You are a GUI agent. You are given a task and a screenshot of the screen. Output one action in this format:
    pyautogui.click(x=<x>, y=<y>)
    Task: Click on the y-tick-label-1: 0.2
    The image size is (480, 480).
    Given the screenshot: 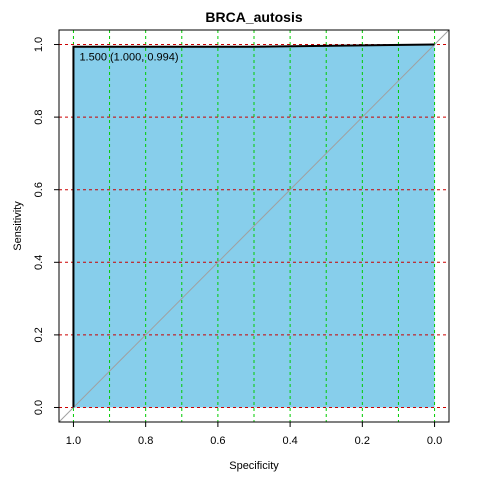 What is the action you would take?
    pyautogui.click(x=39, y=334)
    